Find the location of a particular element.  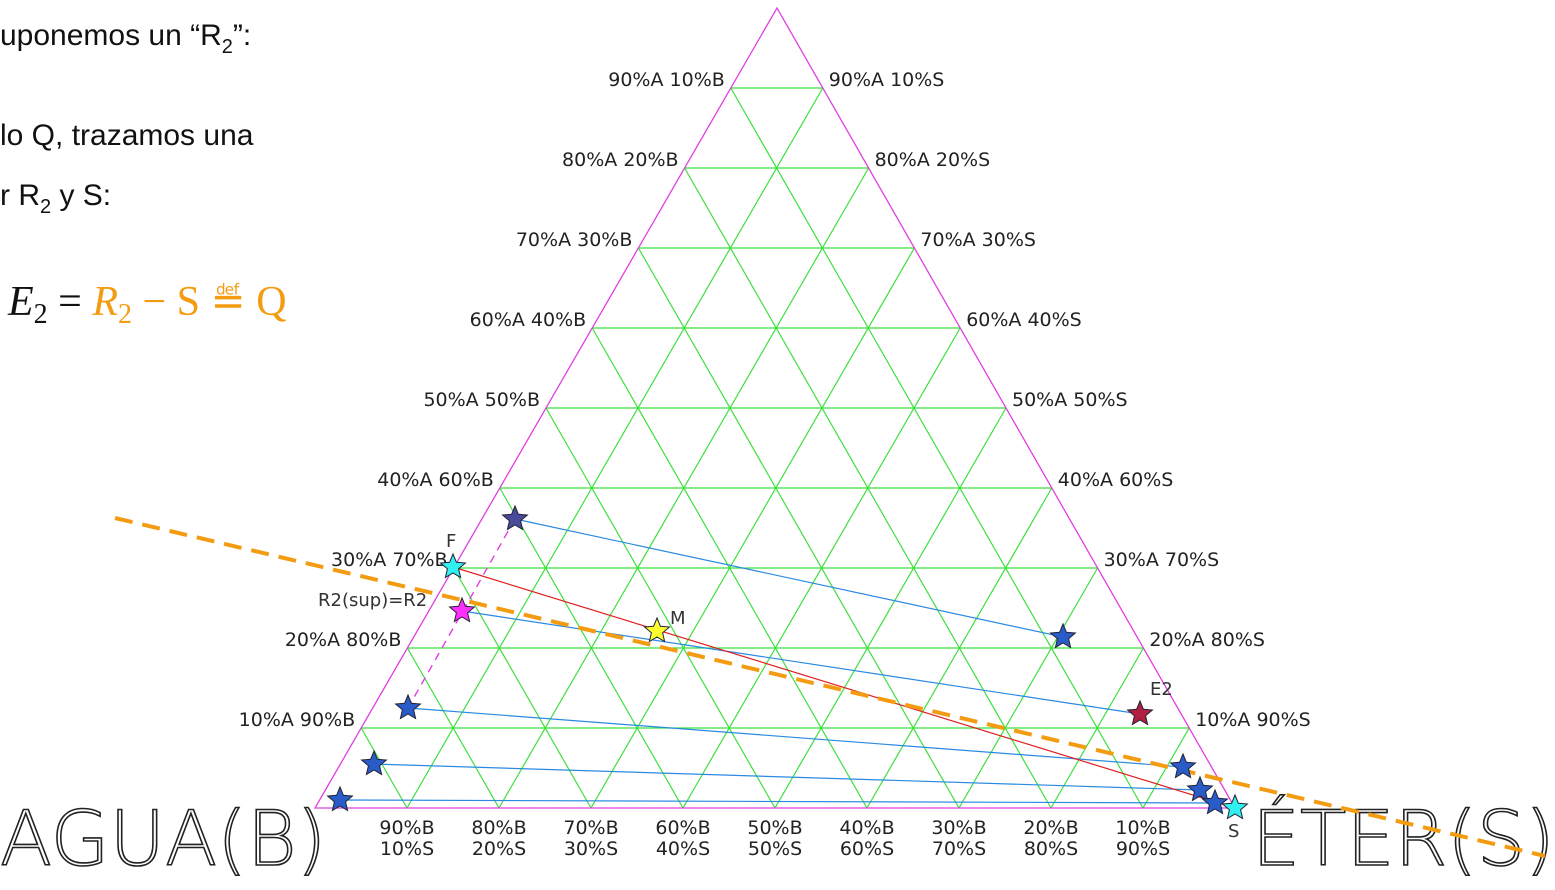

edge-label: 10%B is located at coordinates (1142, 828).